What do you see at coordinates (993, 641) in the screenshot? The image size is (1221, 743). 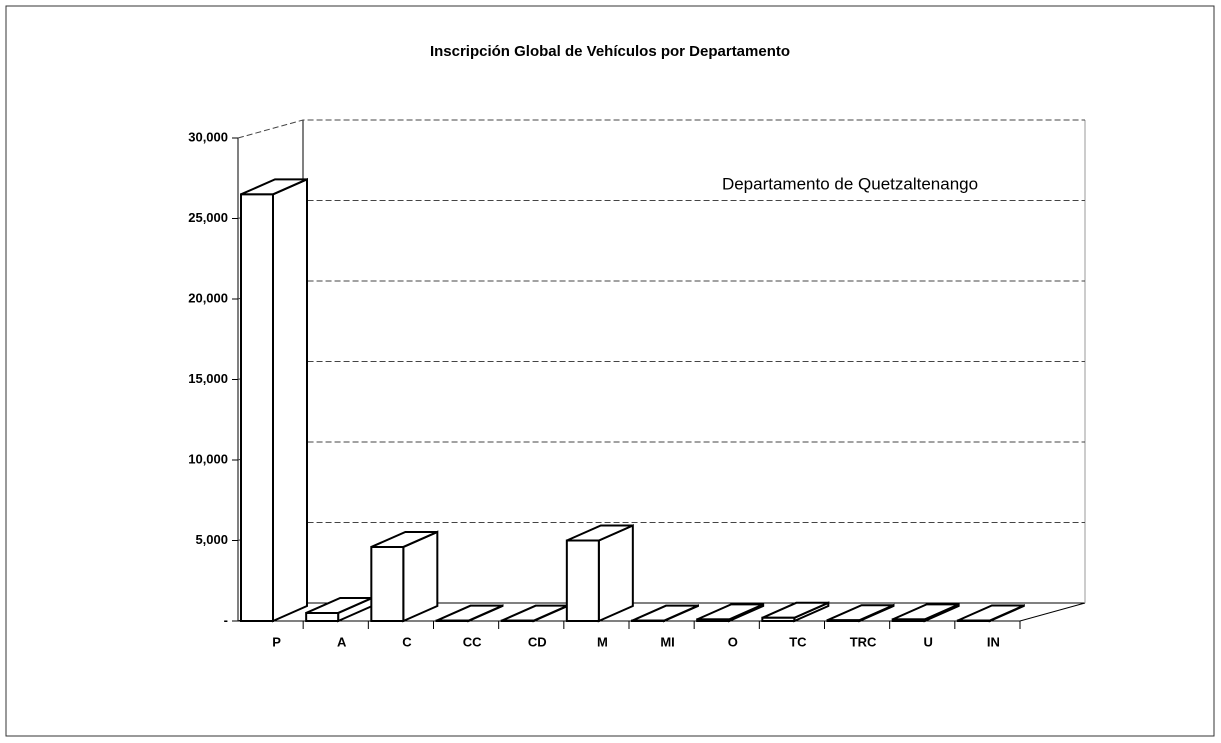 I see `x-tick-label: IN` at bounding box center [993, 641].